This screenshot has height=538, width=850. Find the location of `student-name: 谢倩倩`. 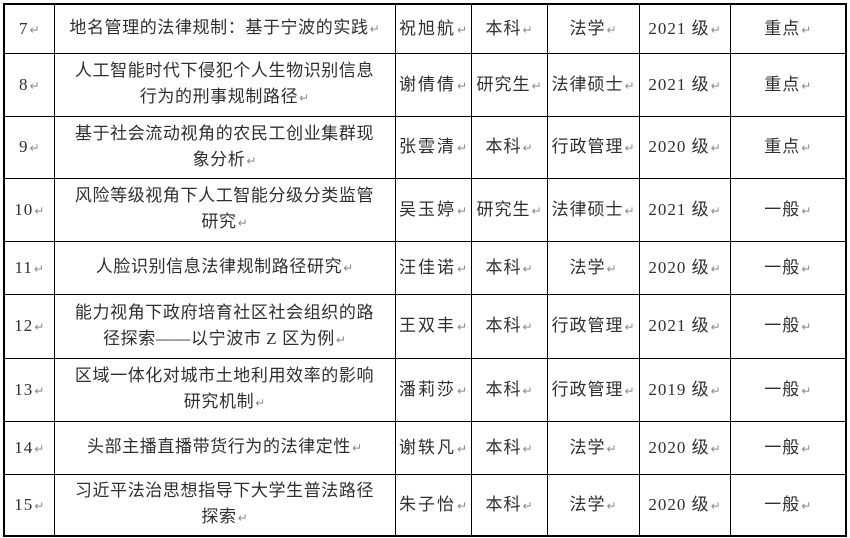

student-name: 谢倩倩 is located at coordinates (427, 84).